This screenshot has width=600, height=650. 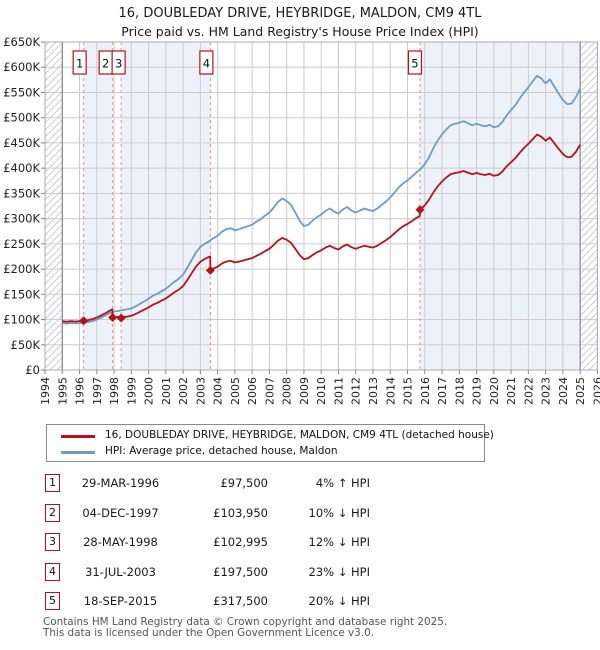 What do you see at coordinates (21, 219) in the screenshot?
I see `y-tick-label: £300K` at bounding box center [21, 219].